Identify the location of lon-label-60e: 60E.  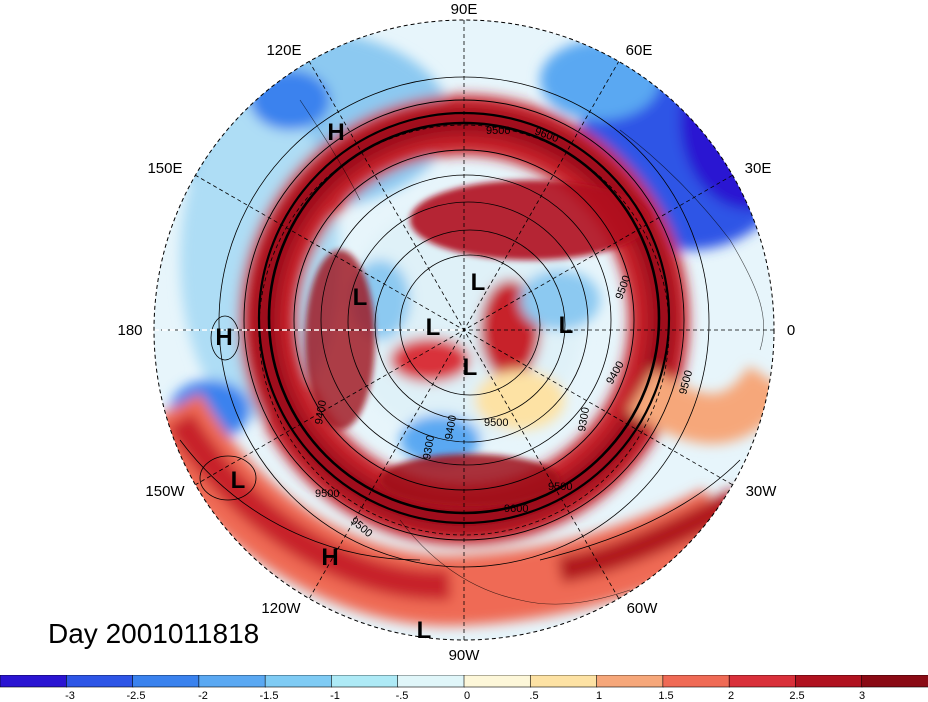
(639, 50).